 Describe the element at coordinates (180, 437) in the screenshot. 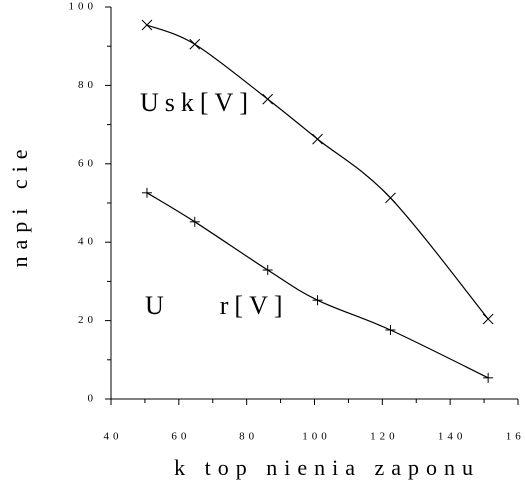

I see `x-tick-label: 60` at that location.